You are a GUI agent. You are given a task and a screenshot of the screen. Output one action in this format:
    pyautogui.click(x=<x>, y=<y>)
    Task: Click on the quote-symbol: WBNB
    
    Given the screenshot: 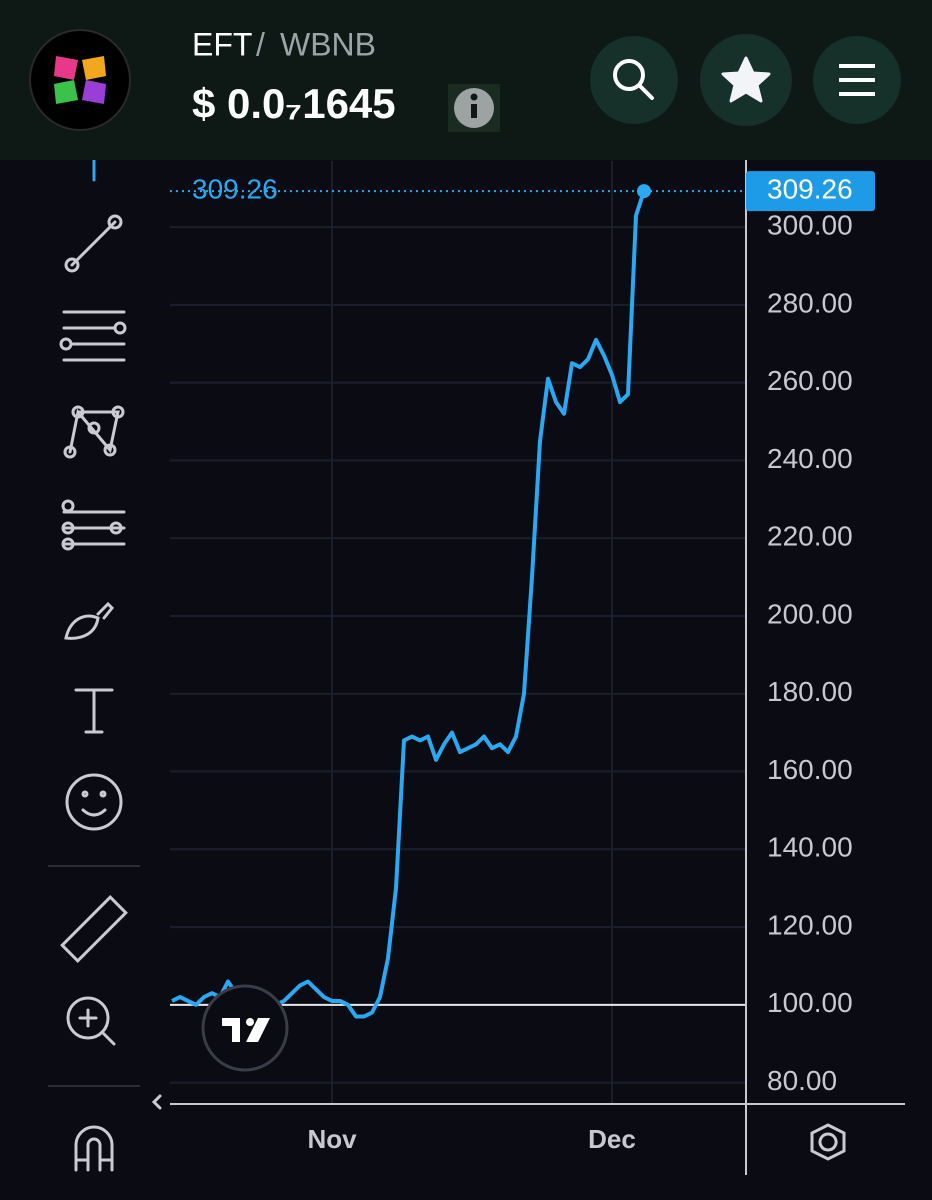 What is the action you would take?
    pyautogui.click(x=328, y=44)
    